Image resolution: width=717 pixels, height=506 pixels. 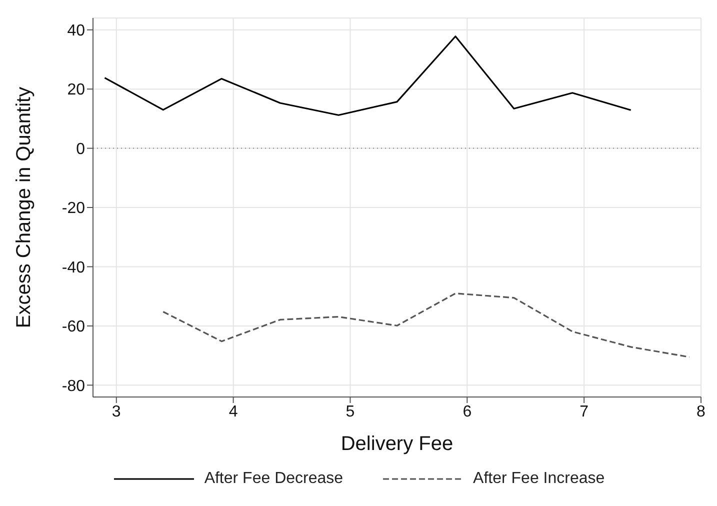 What do you see at coordinates (76, 90) in the screenshot?
I see `y-tick-label: 20` at bounding box center [76, 90].